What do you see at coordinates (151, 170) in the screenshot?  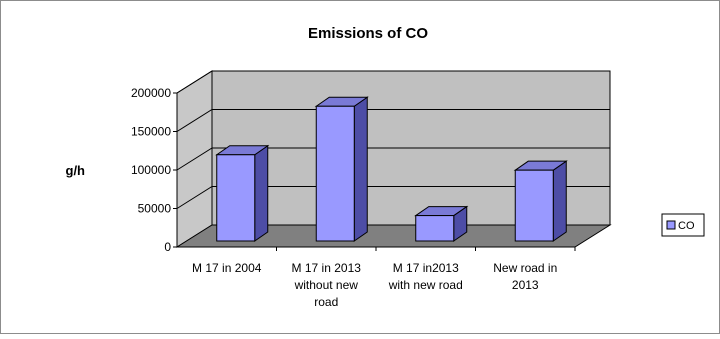 I see `y-tick-label: 100000` at bounding box center [151, 170].